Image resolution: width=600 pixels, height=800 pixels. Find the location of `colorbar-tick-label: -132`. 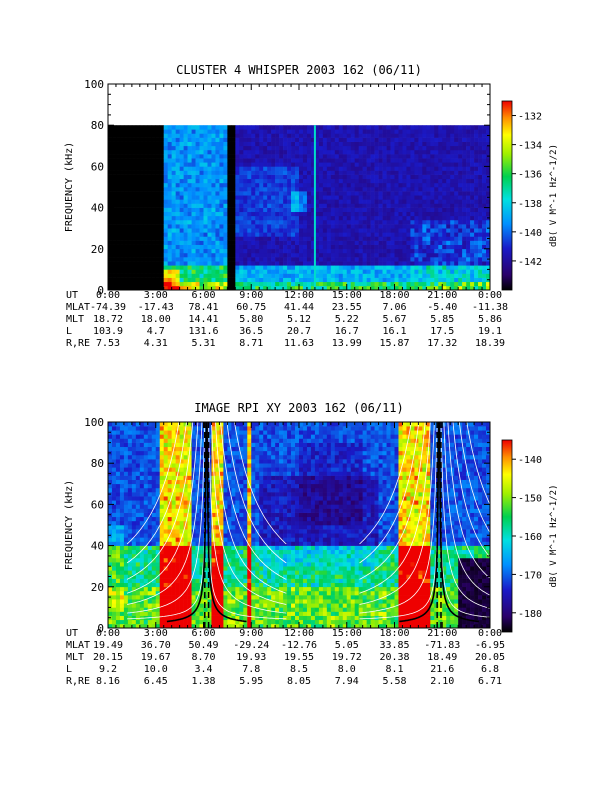

colorbar-tick-label: -132 is located at coordinates (530, 117).